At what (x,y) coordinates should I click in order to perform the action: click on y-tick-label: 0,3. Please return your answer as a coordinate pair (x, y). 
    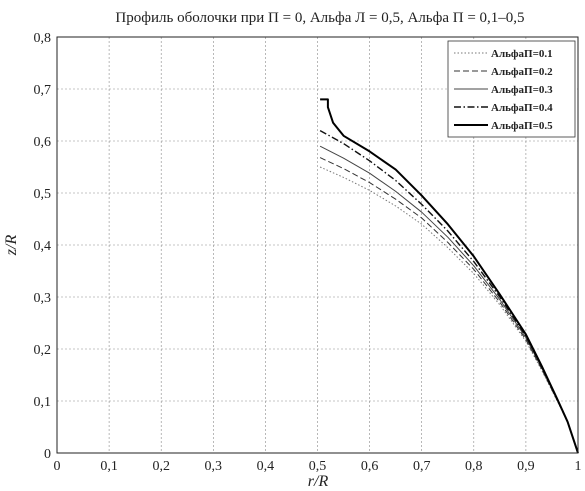
    Looking at the image, I should click on (43, 298).